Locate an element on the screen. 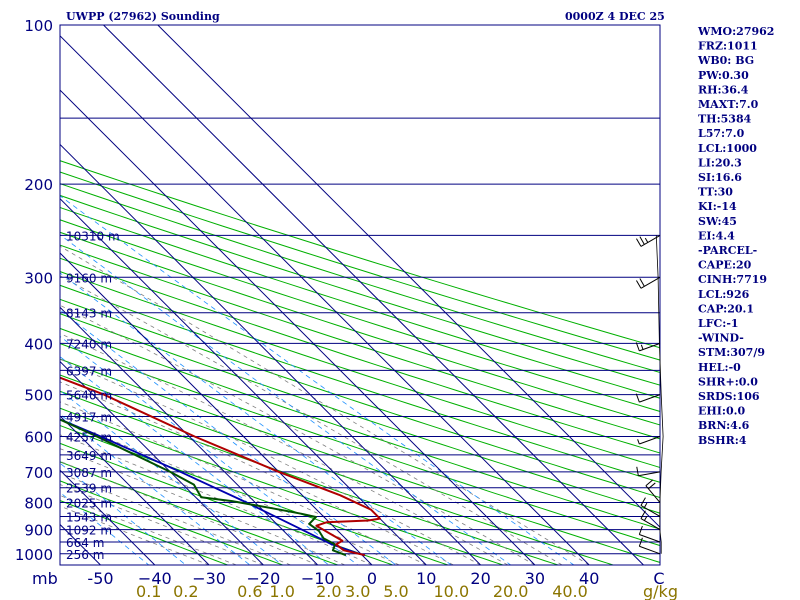  index-line: SRDS:106 is located at coordinates (729, 396).